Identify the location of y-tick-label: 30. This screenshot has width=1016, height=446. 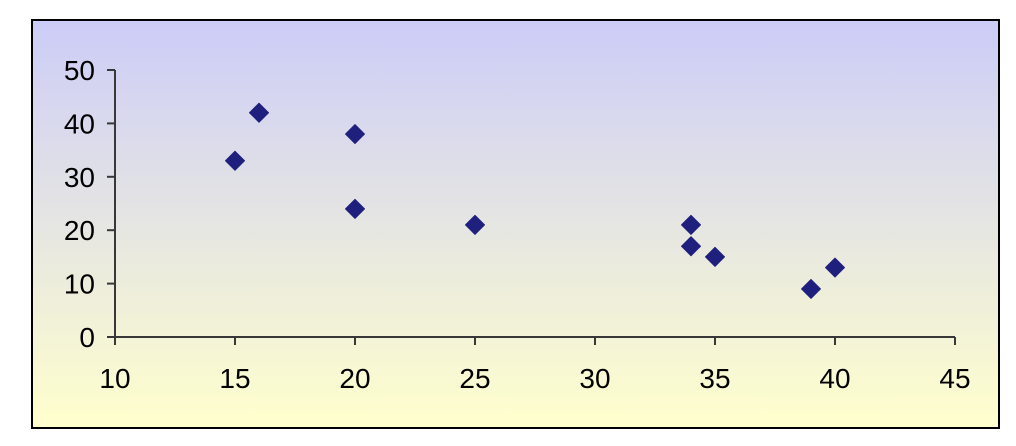
(79, 177).